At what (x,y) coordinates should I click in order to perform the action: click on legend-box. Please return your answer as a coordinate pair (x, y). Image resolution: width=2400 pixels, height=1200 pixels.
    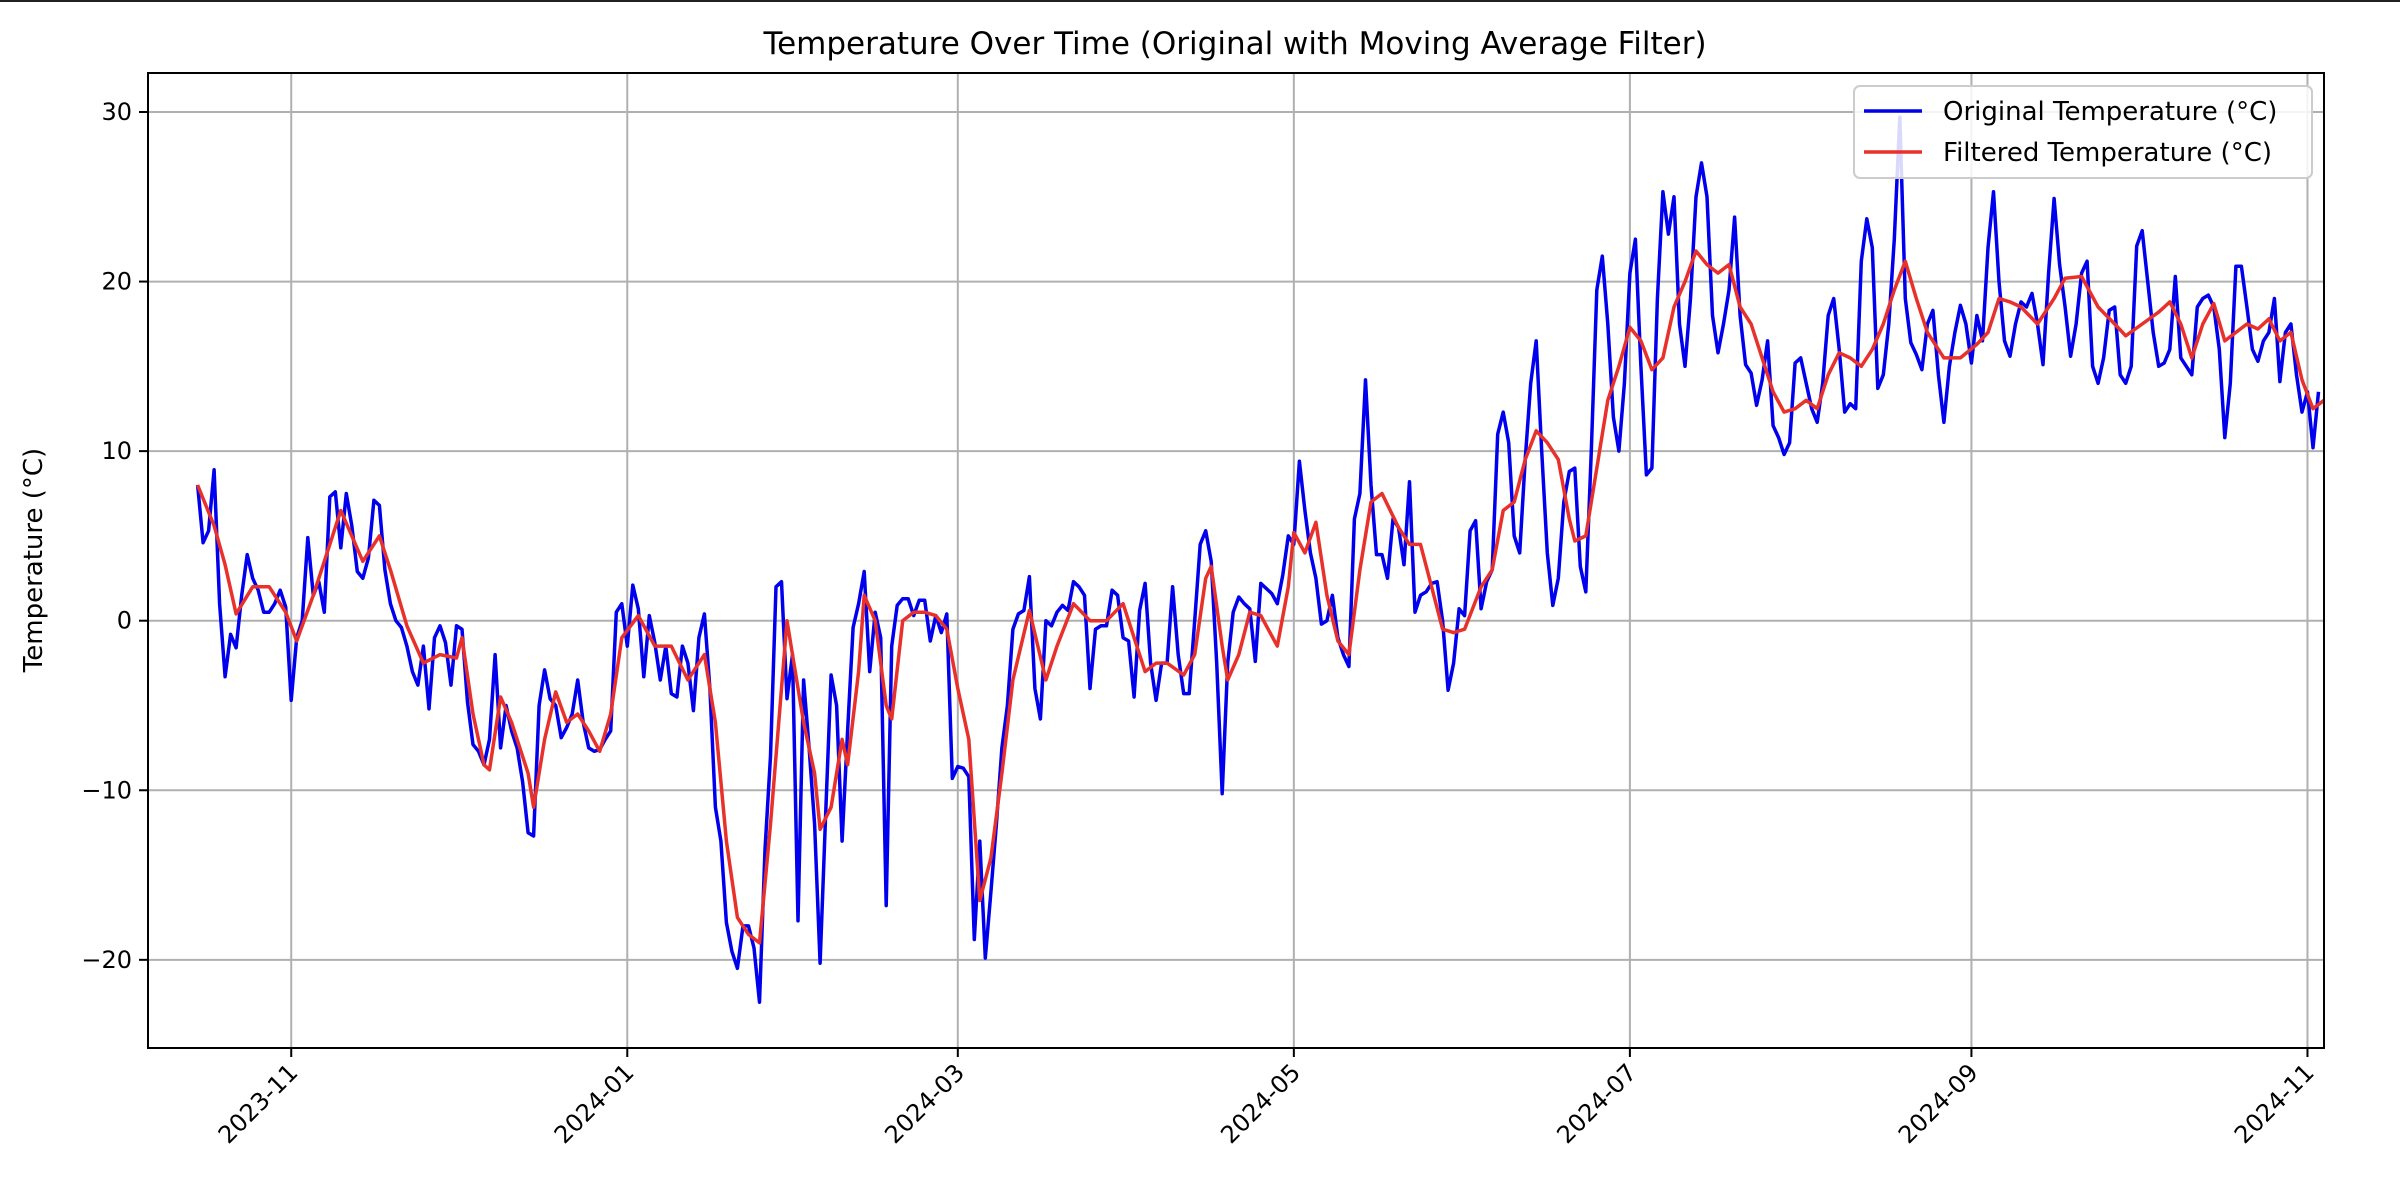
    Looking at the image, I should click on (2083, 132).